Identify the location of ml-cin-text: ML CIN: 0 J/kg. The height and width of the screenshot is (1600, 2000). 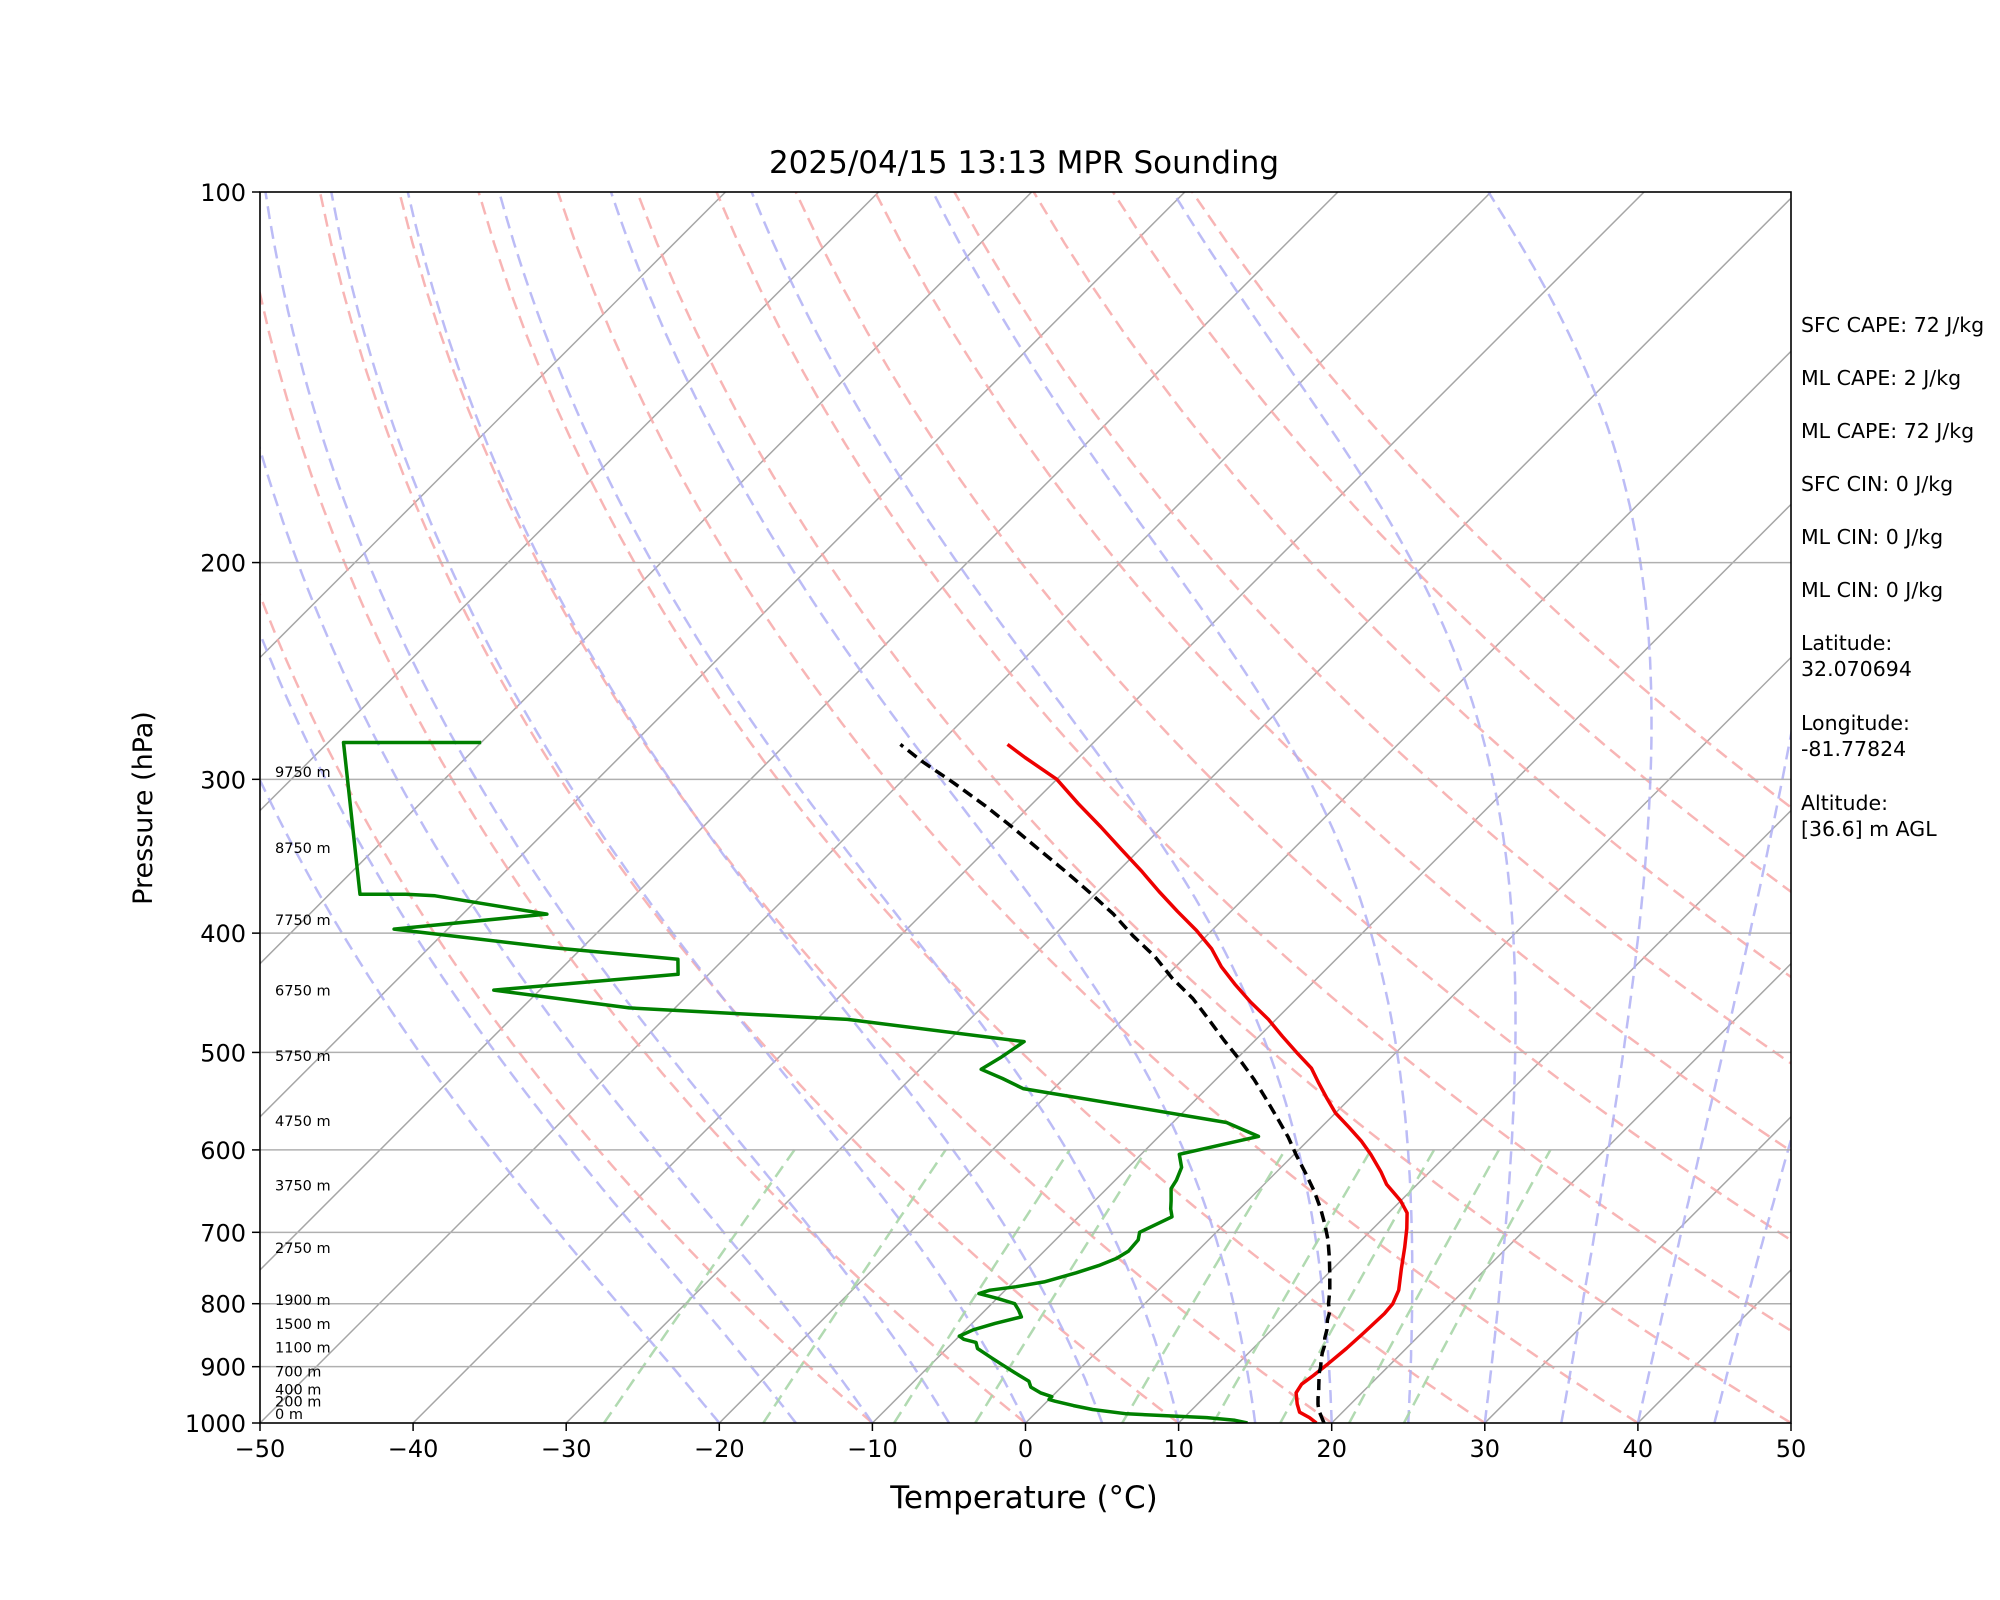
(1872, 537).